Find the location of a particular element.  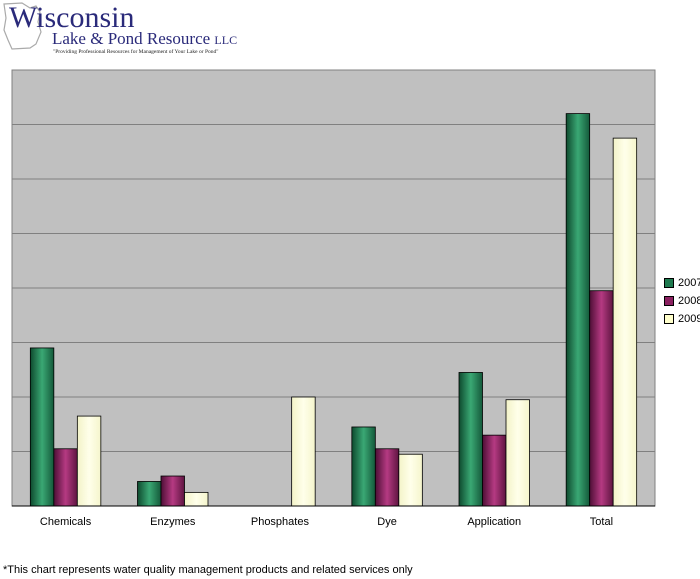

x-tick-label: Enzymes is located at coordinates (173, 522).